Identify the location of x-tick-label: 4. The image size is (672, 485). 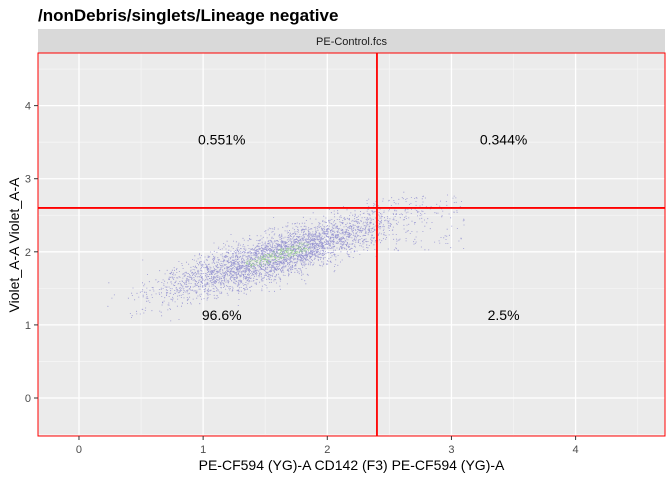
(576, 450).